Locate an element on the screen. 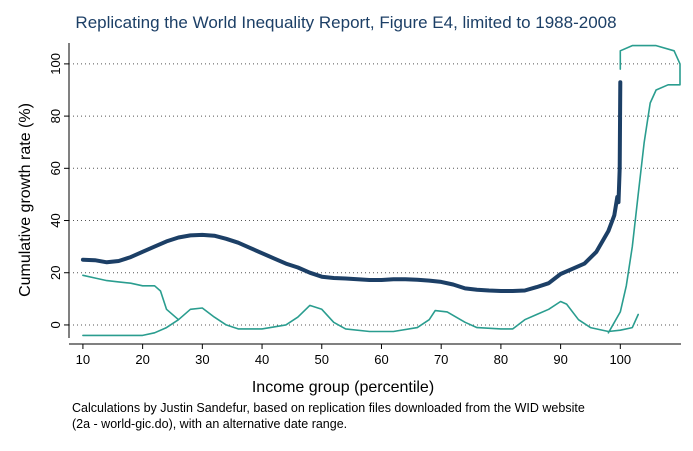  y-tick-label: 0 is located at coordinates (55, 324).